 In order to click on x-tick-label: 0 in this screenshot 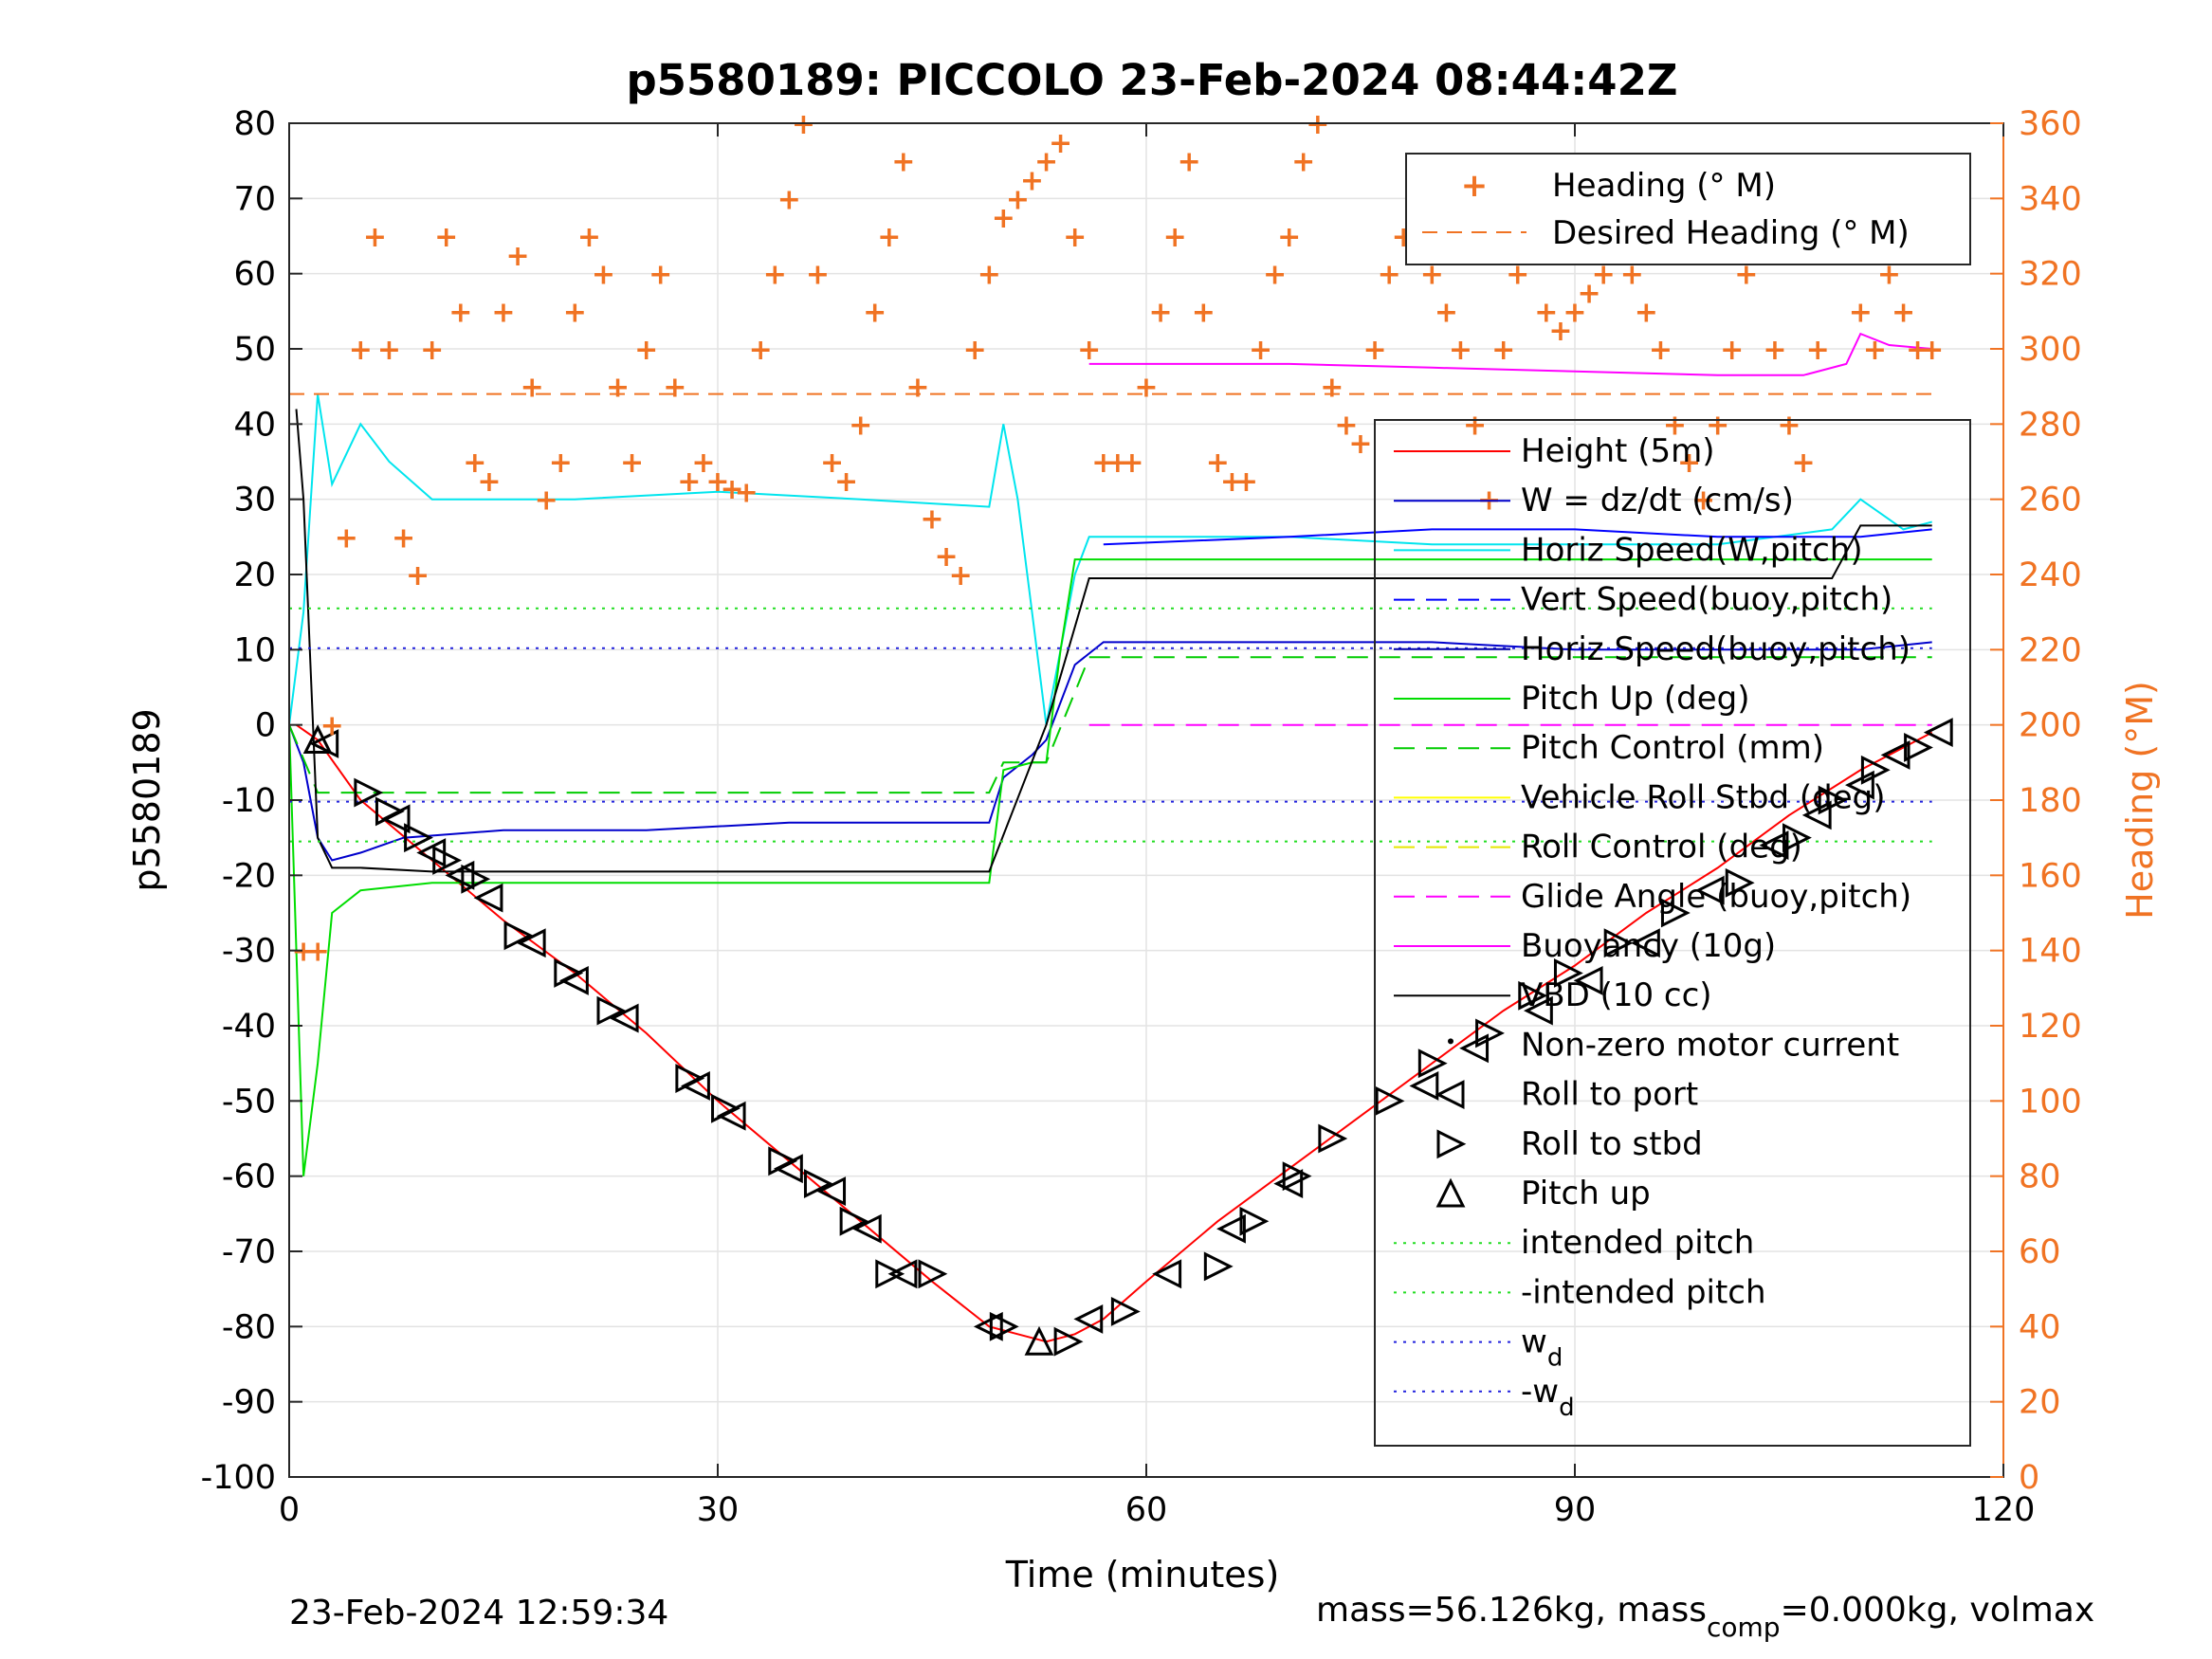, I will do `click(289, 1510)`.